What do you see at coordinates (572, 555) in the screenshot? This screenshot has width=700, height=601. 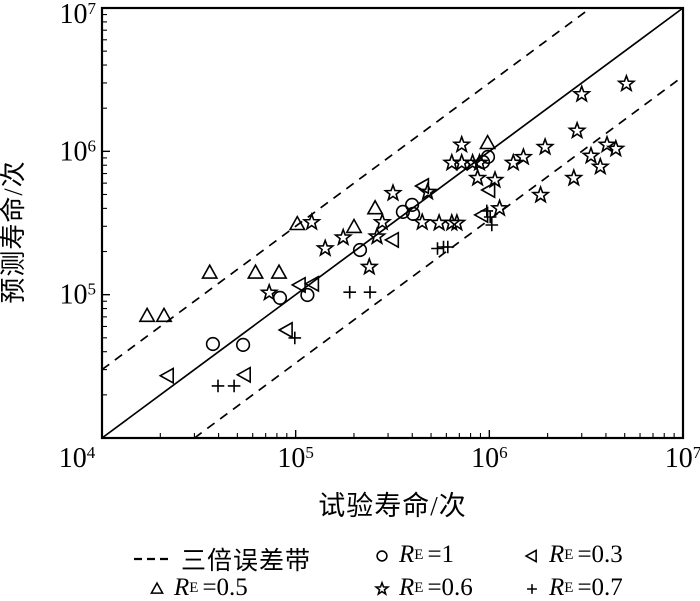 I see `legend-item-re-03: R E =0.3` at bounding box center [572, 555].